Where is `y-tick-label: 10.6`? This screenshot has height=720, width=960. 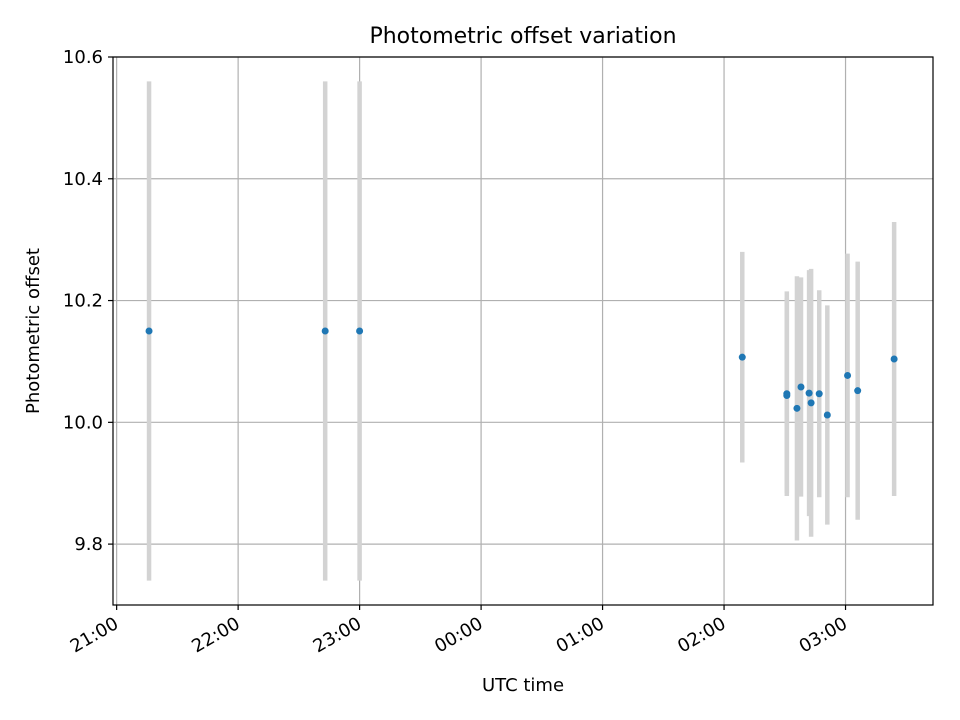 y-tick-label: 10.6 is located at coordinates (83, 57).